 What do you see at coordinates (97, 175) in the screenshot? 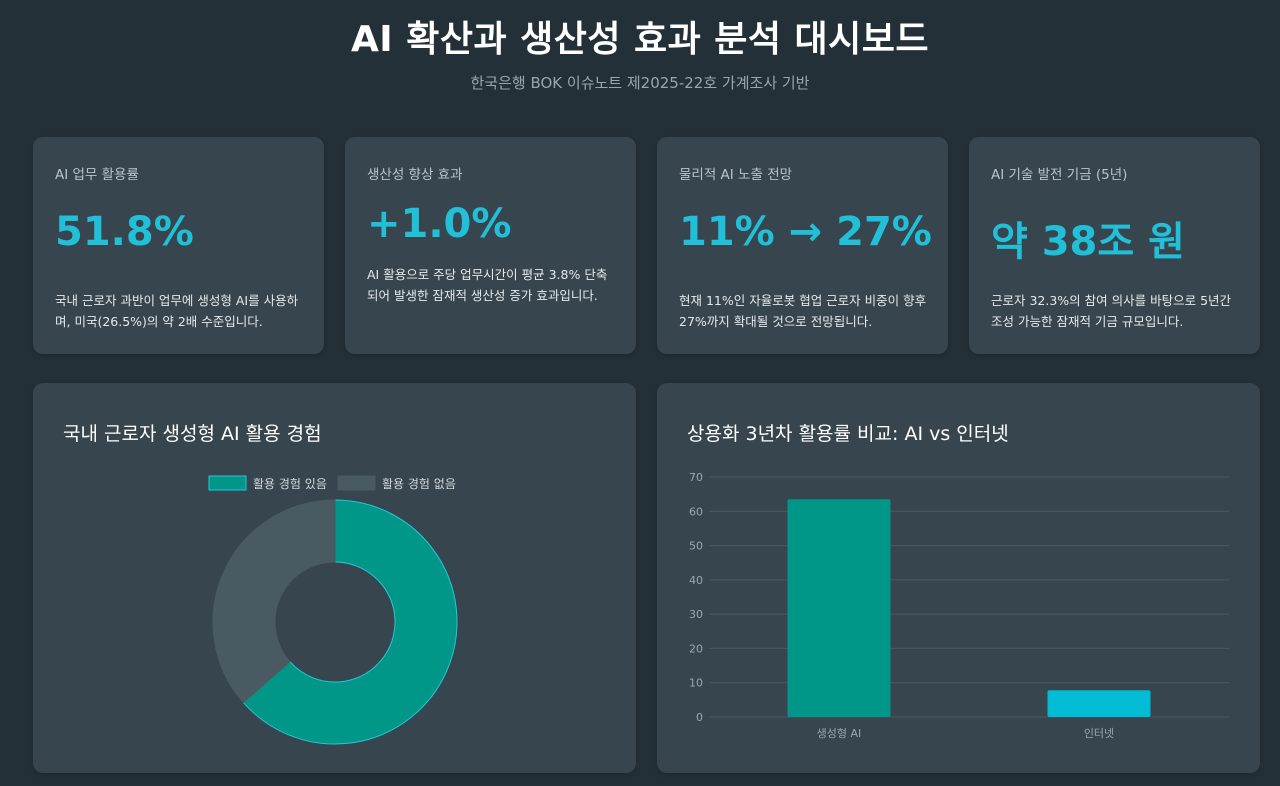
I see `stat-card-label: AI 업무 활용률` at bounding box center [97, 175].